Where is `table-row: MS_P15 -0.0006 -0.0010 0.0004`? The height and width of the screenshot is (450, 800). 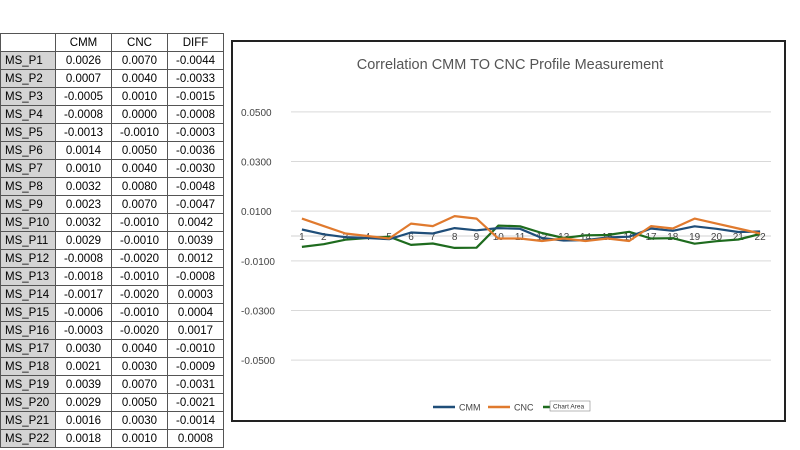 table-row: MS_P15 -0.0006 -0.0010 0.0004 is located at coordinates (112, 312).